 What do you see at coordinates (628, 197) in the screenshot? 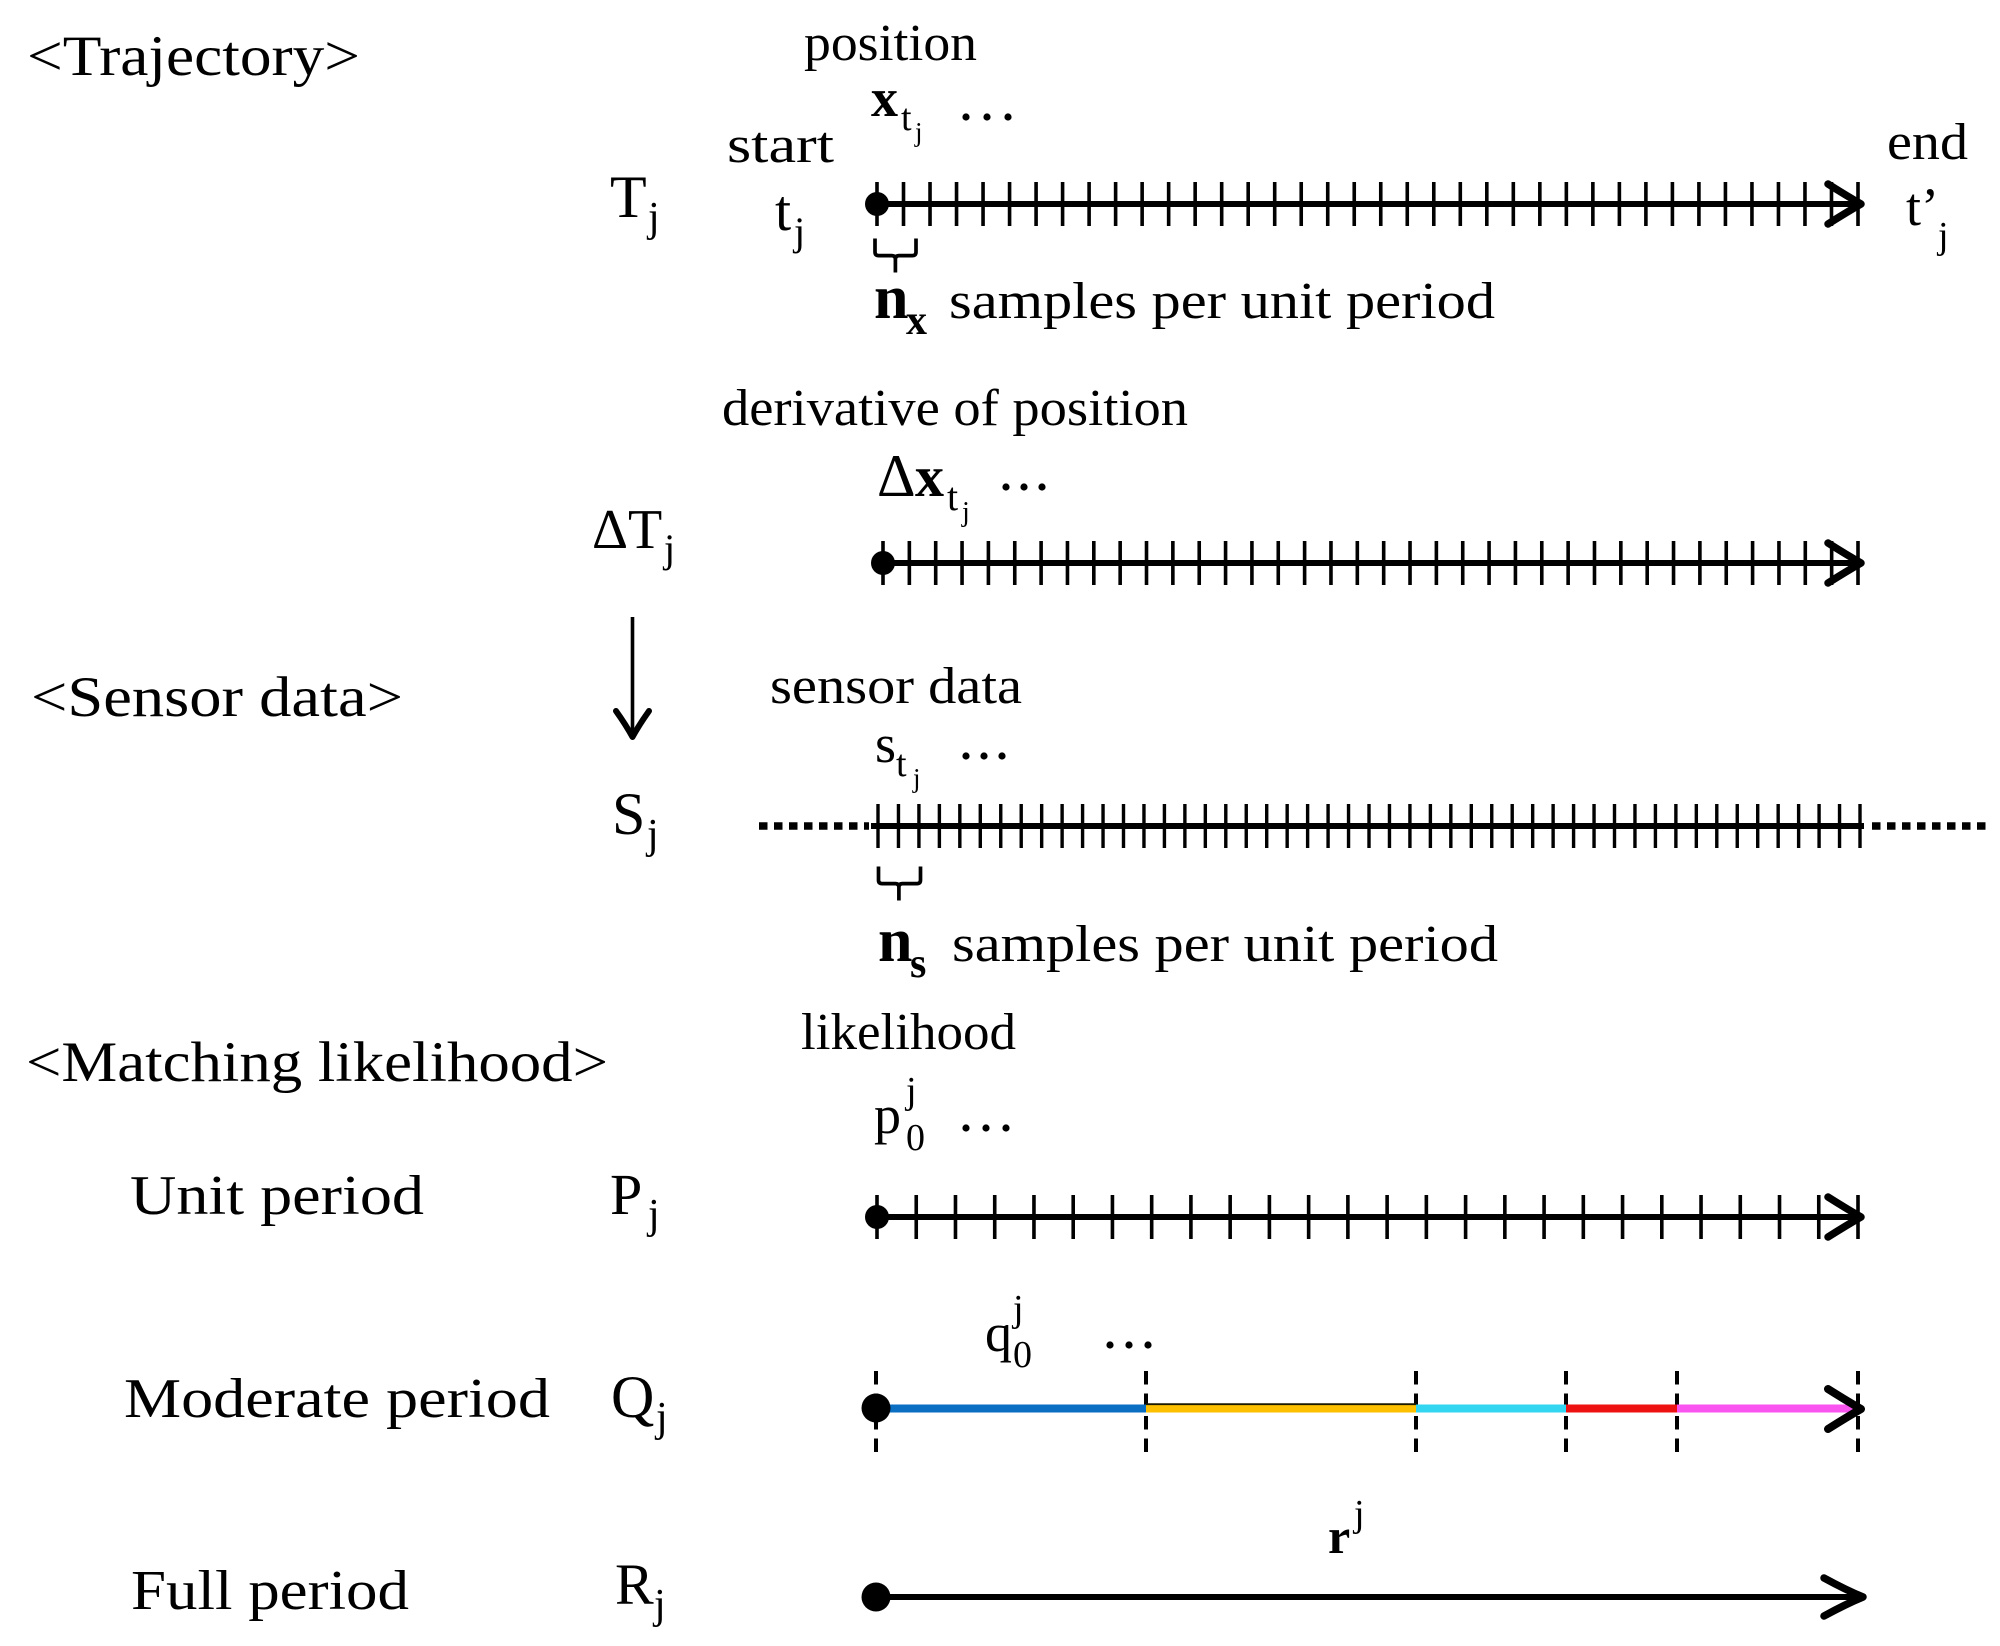
I see `svg-text: T` at bounding box center [628, 197].